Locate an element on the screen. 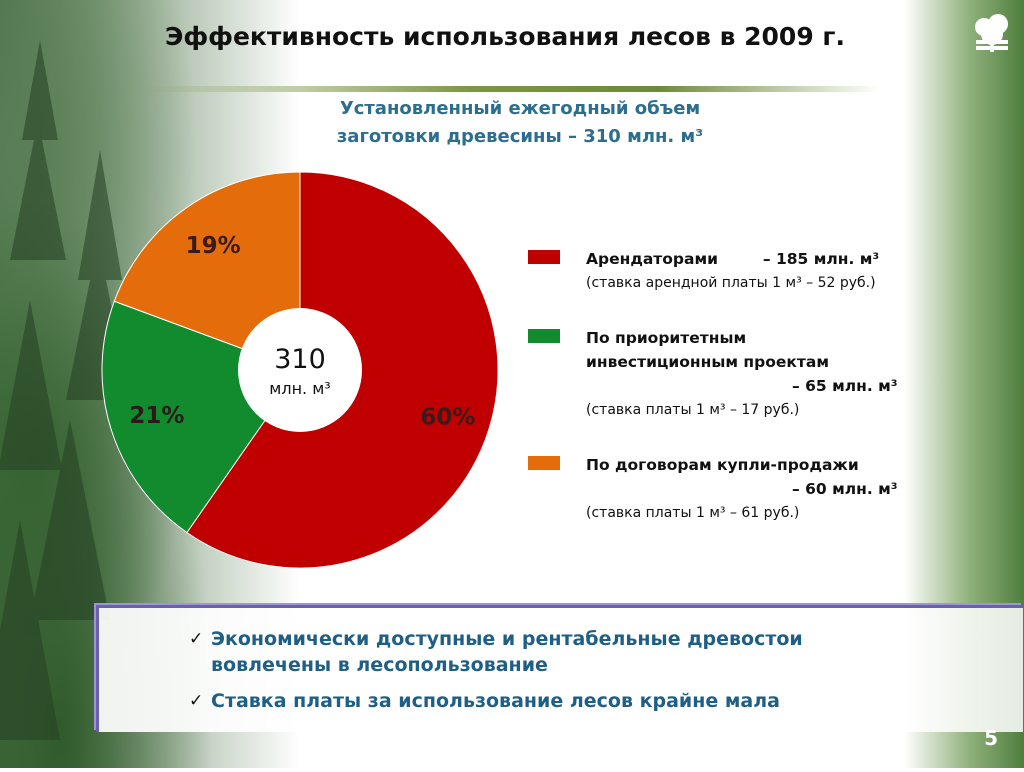  legend-note: (ставка платы 1 м³ – 61 руб.) is located at coordinates (693, 513).